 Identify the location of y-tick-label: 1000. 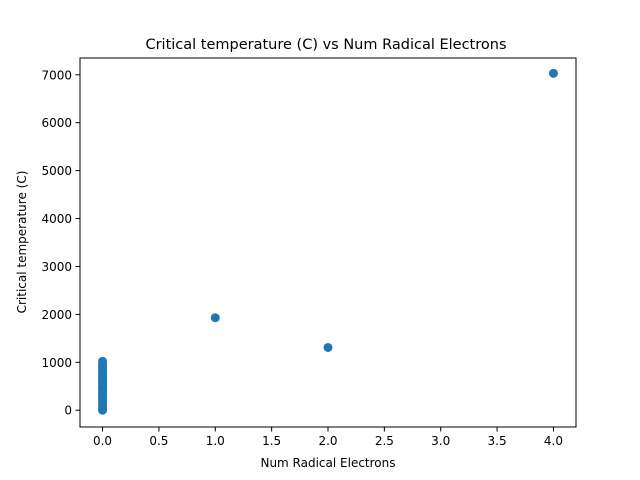
(56, 363).